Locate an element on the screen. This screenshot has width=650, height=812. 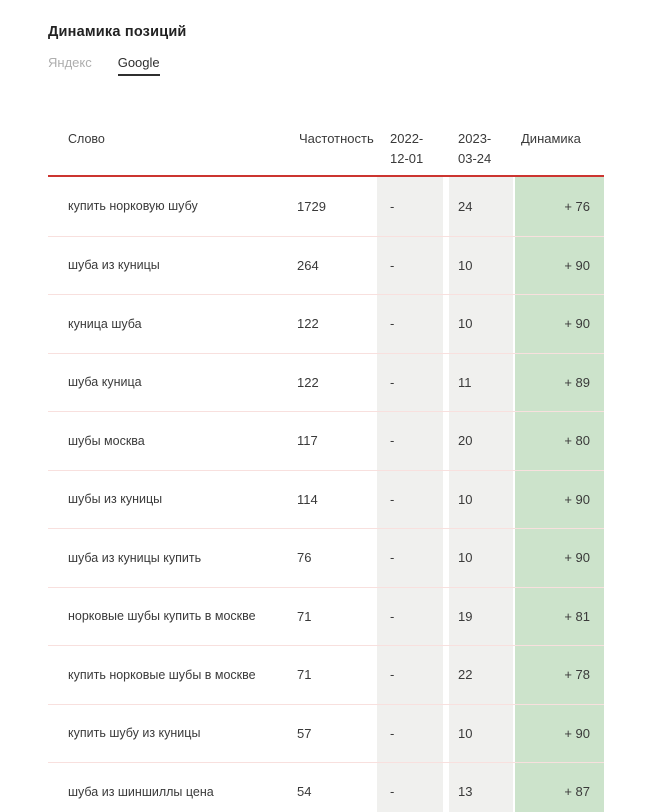
cell-position-date-2: 20 is located at coordinates (481, 441).